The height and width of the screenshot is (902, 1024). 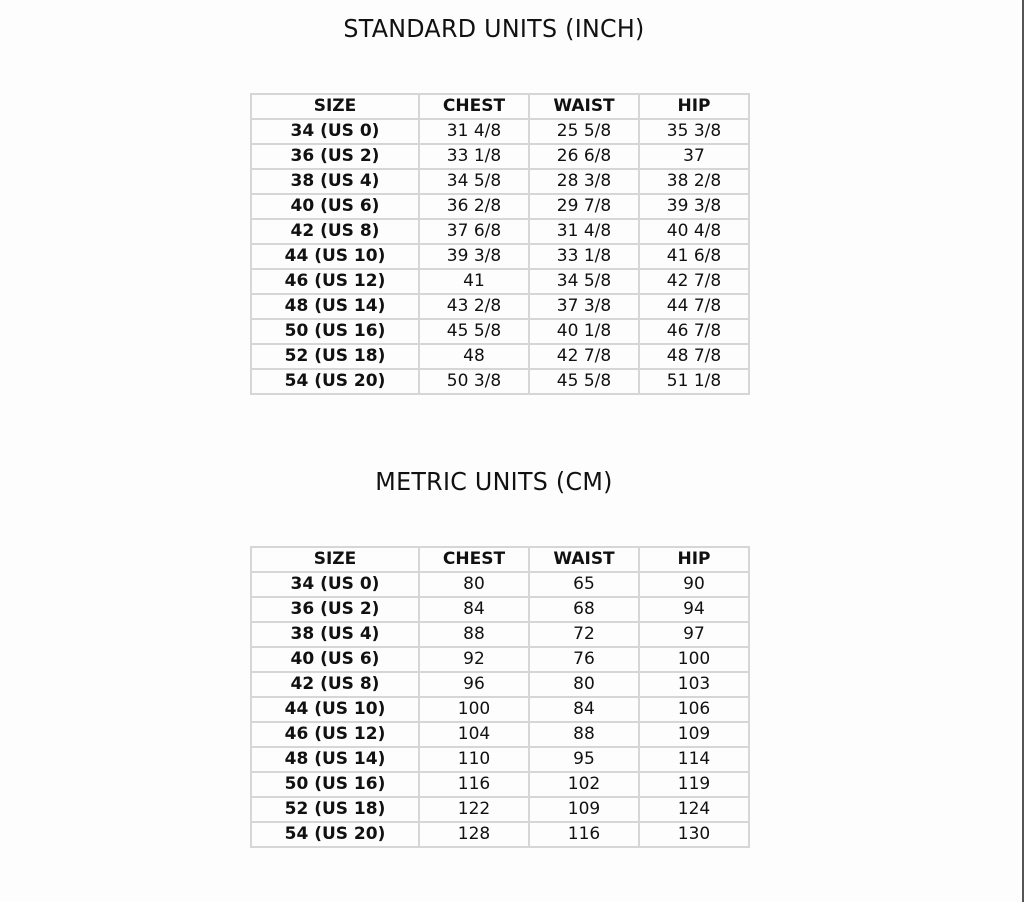 What do you see at coordinates (694, 809) in the screenshot?
I see `hip-cell: 124` at bounding box center [694, 809].